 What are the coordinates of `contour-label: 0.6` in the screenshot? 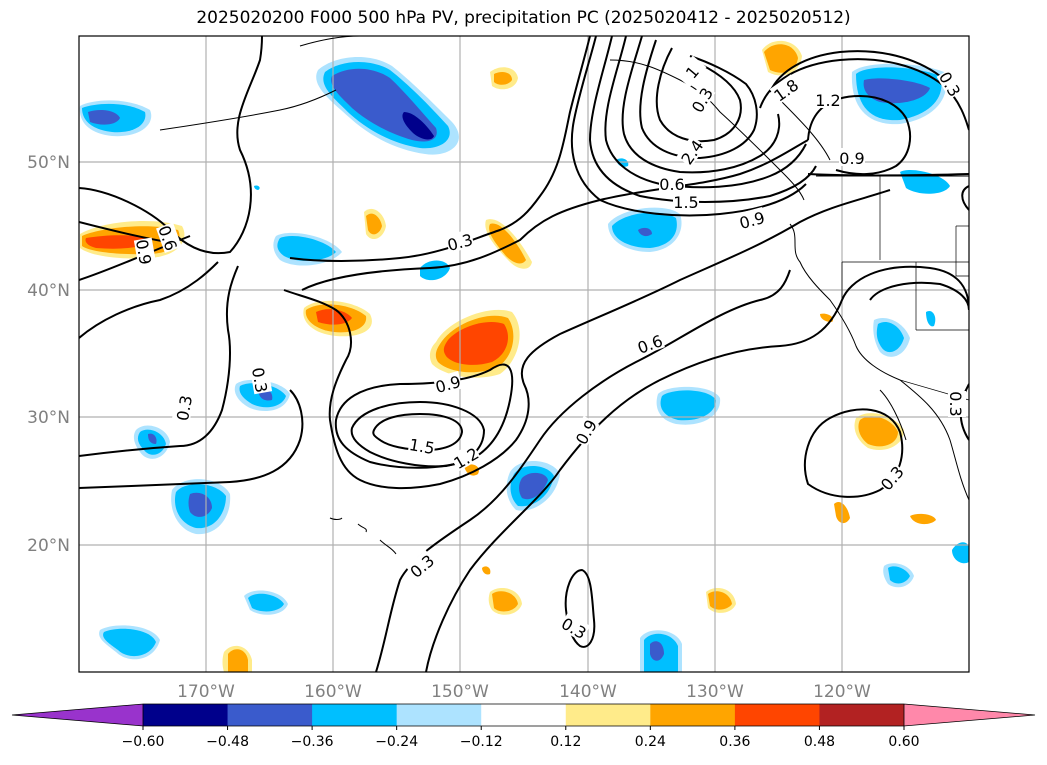 It's located at (671, 184).